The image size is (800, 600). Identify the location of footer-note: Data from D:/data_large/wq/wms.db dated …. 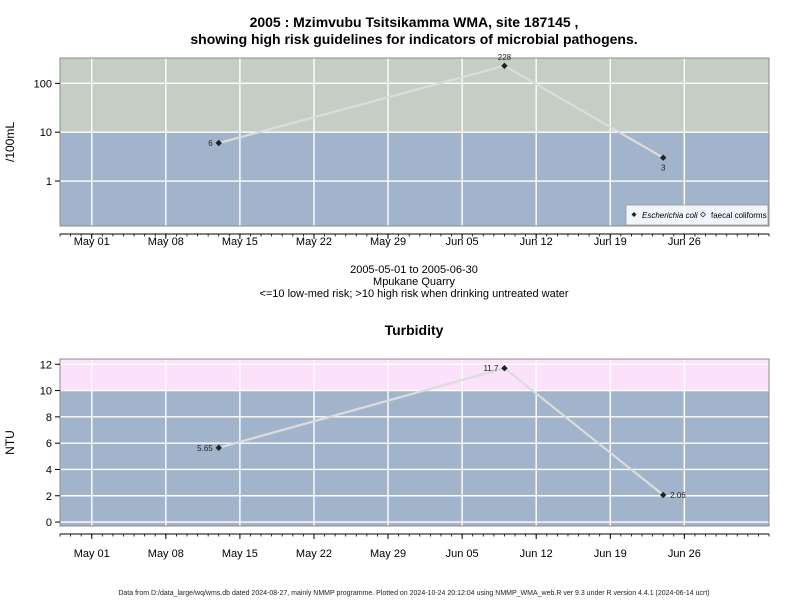
(413, 593).